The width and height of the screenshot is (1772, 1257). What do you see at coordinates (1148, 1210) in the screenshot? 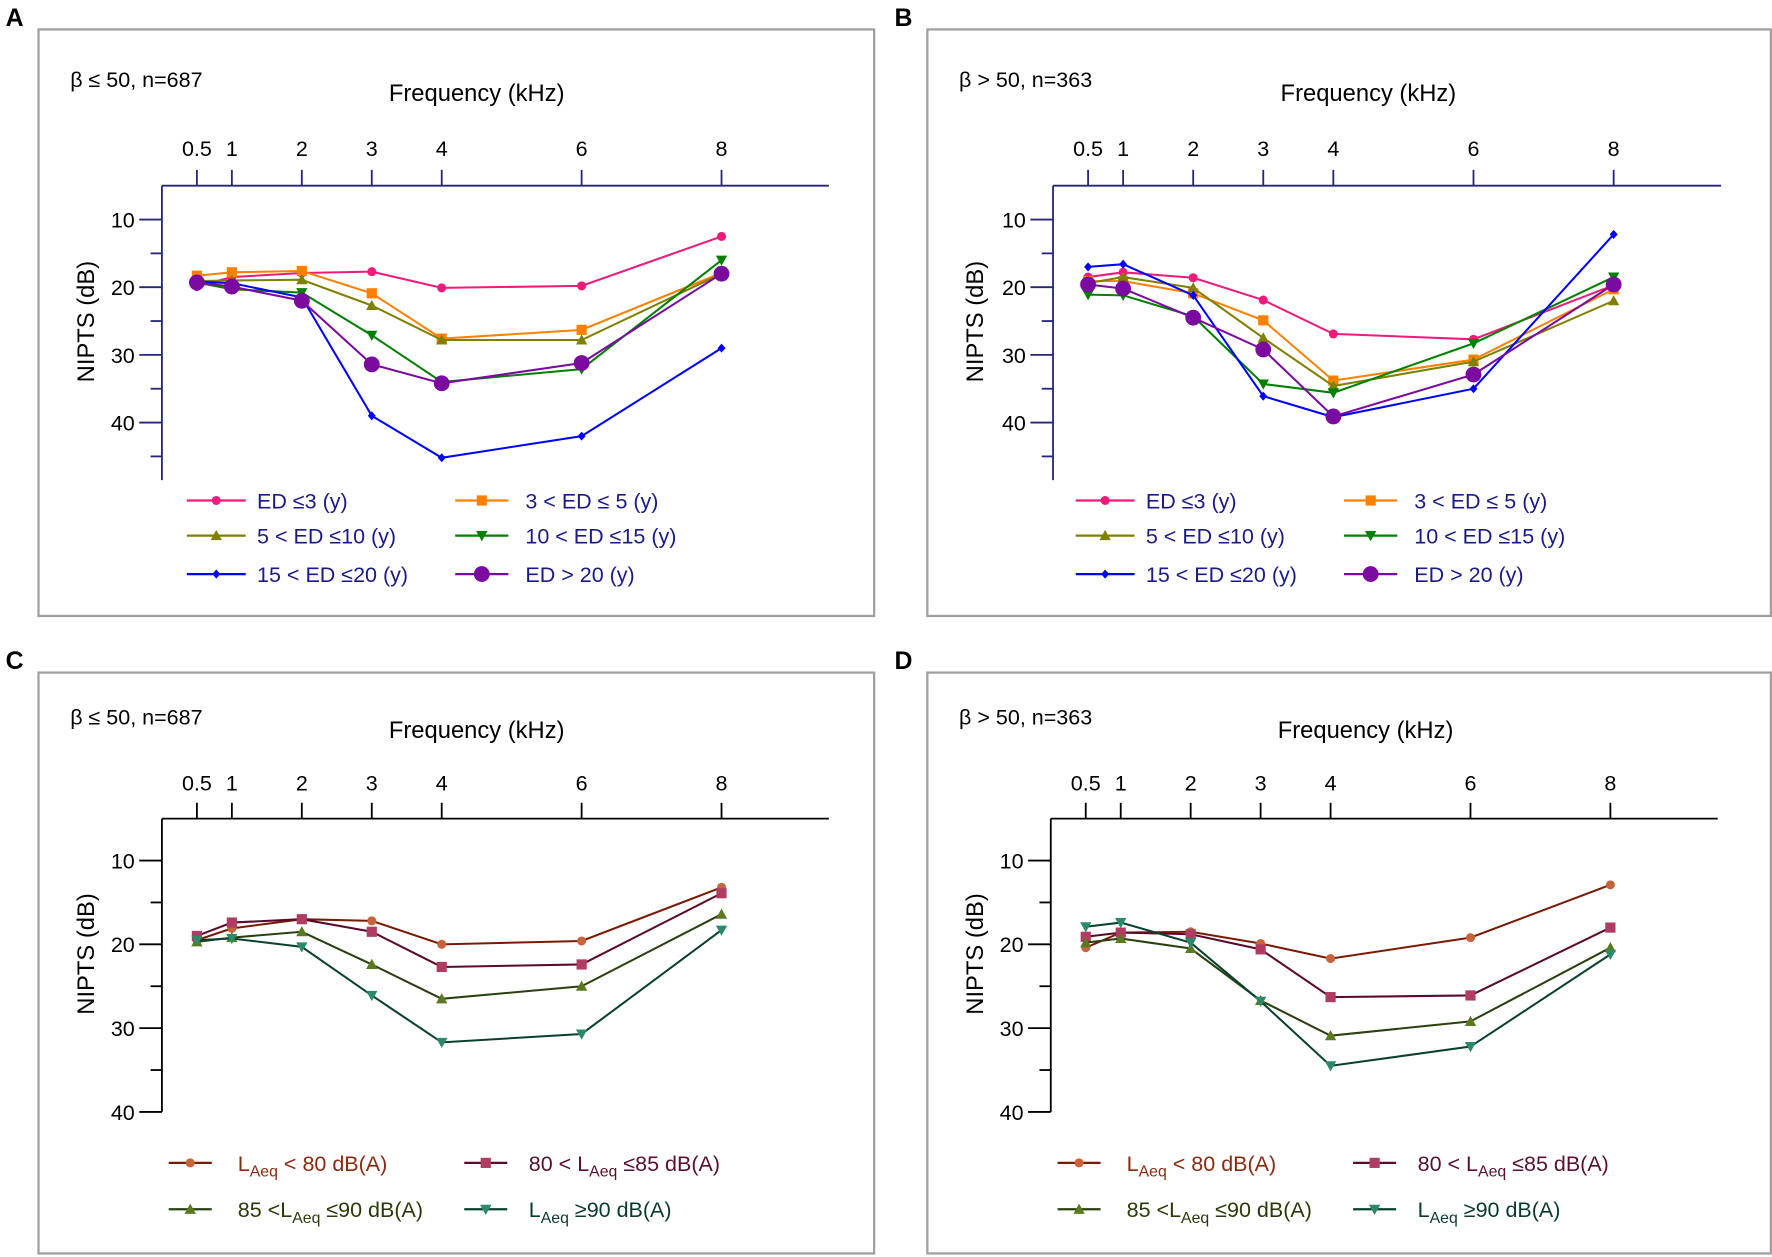
I see `legend-label-prefix: 85 <` at bounding box center [1148, 1210].